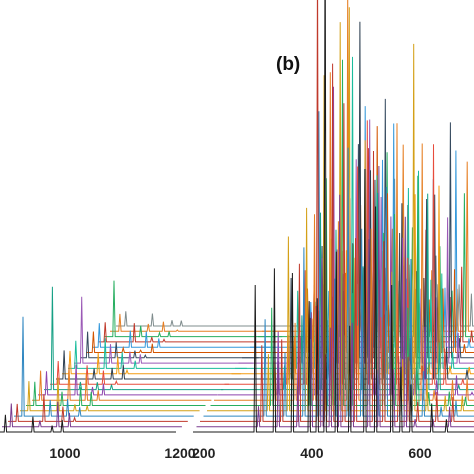 This screenshot has width=474, height=474. I want to click on x-tick-label-1200: 1200, so click(179, 453).